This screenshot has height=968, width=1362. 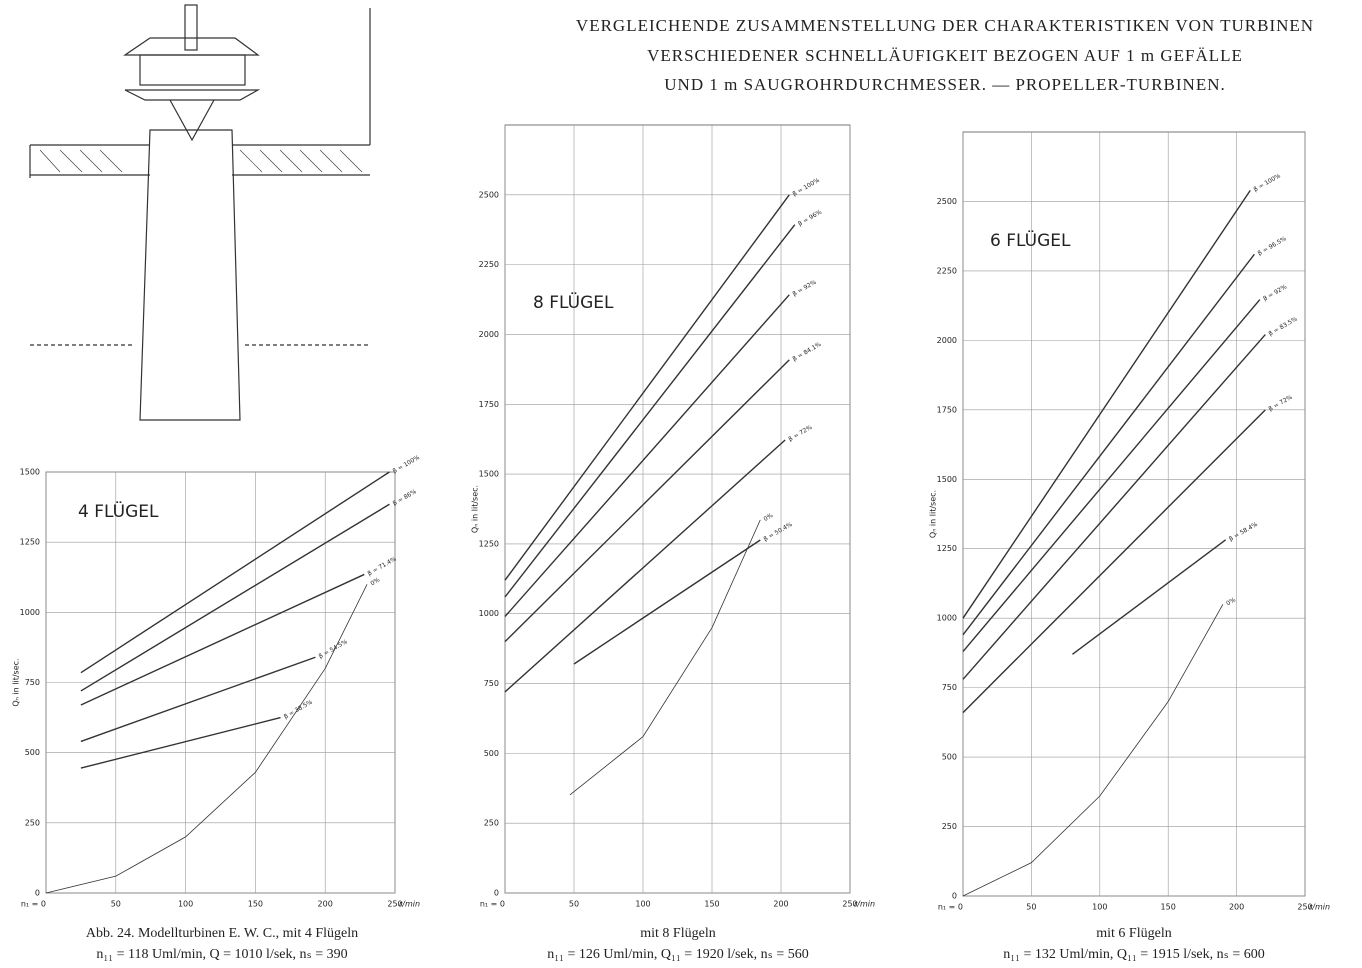 What do you see at coordinates (382, 566) in the screenshot?
I see `series-label: β = 71.4%` at bounding box center [382, 566].